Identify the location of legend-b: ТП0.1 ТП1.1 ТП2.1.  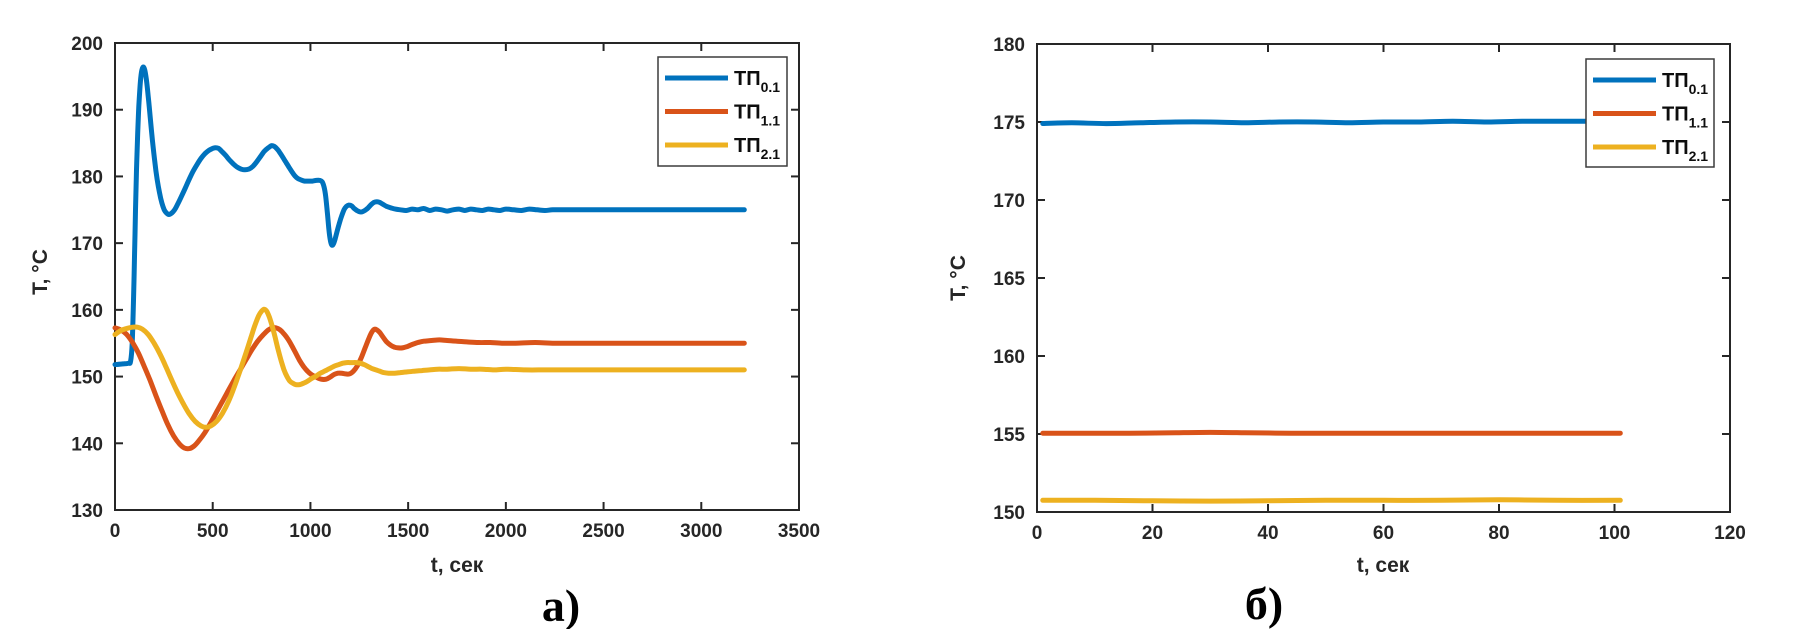
(1650, 113).